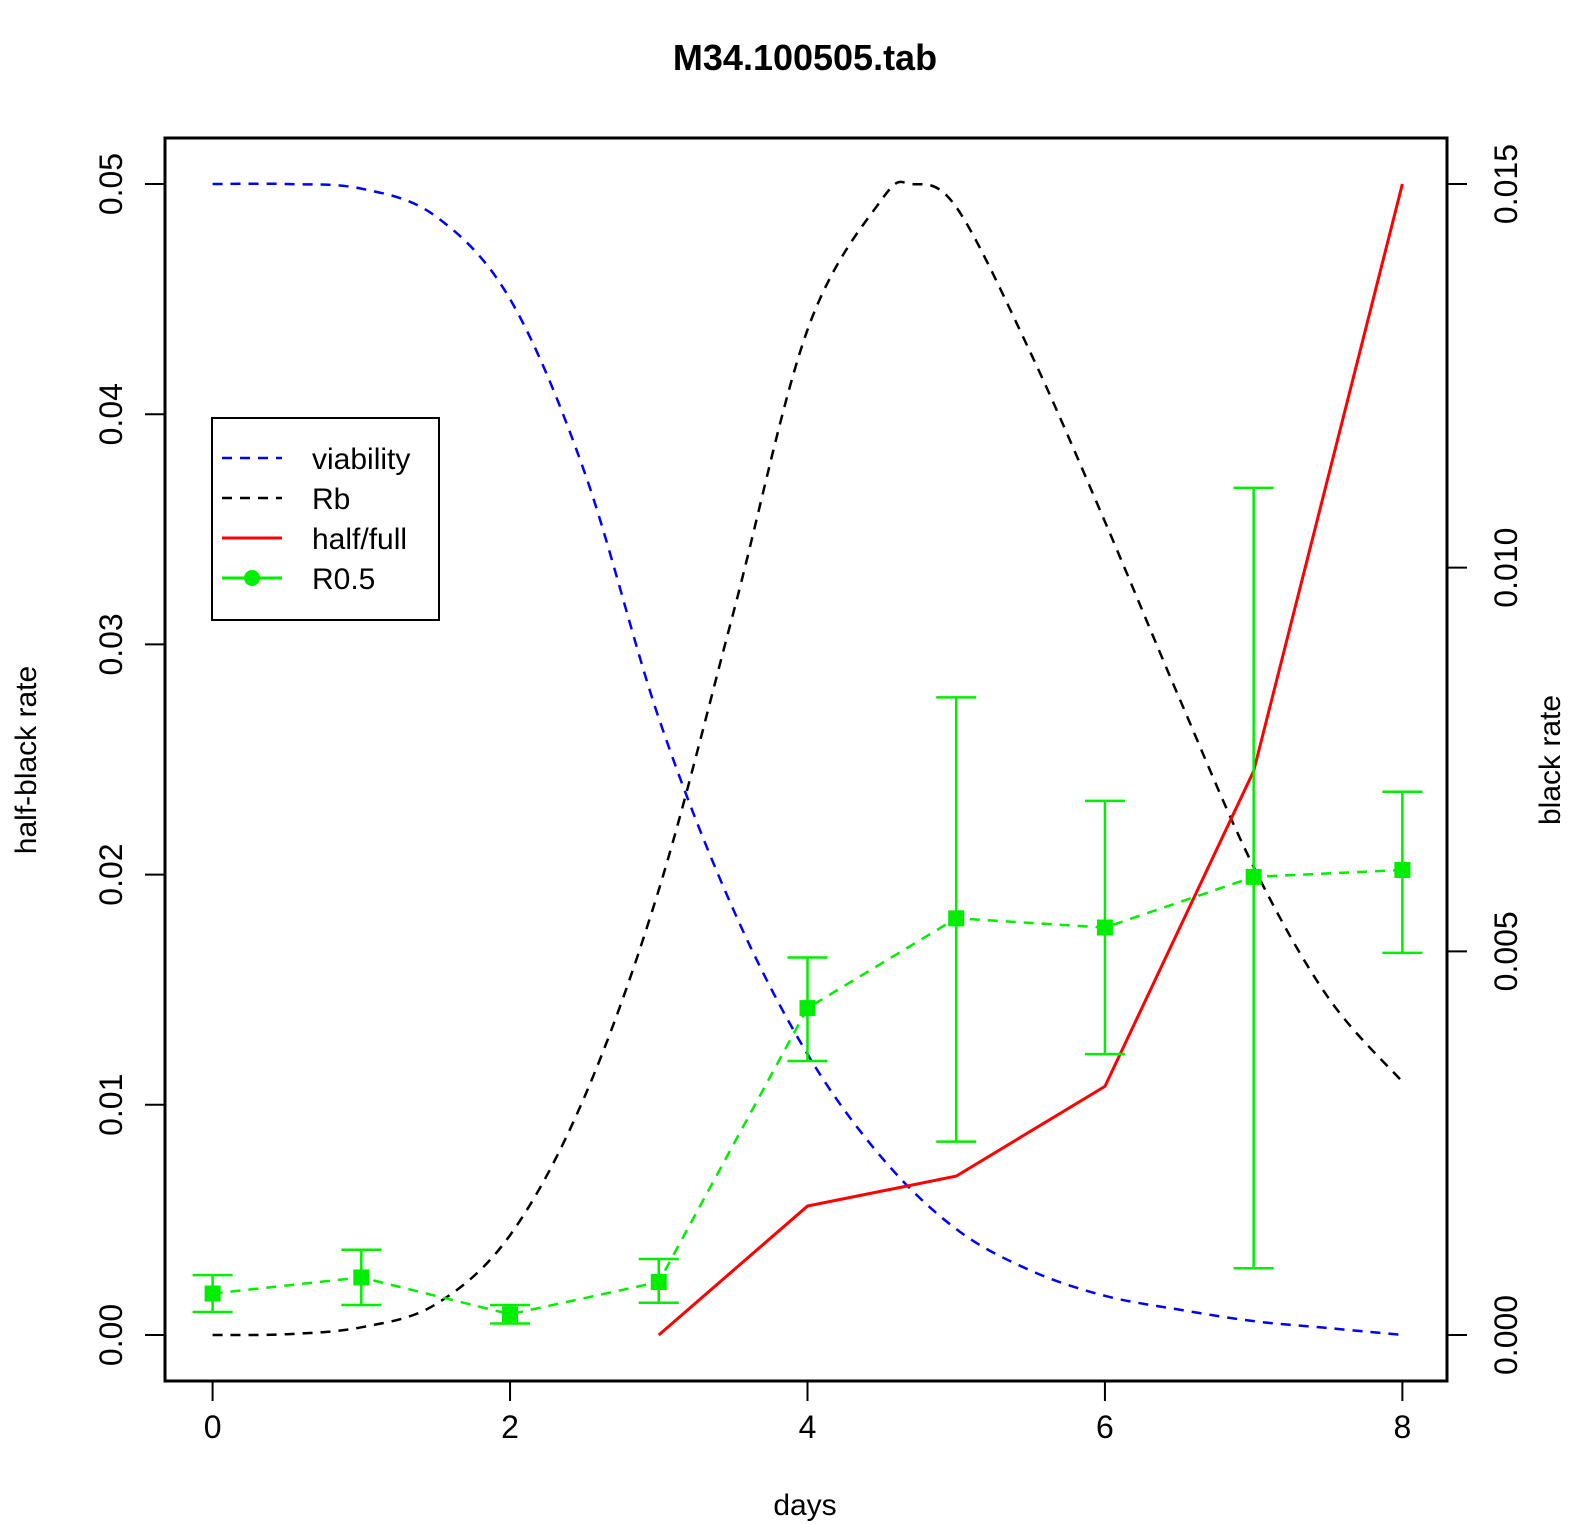 This screenshot has width=1575, height=1524. Describe the element at coordinates (286, 499) in the screenshot. I see `legend-item: Rb` at that location.